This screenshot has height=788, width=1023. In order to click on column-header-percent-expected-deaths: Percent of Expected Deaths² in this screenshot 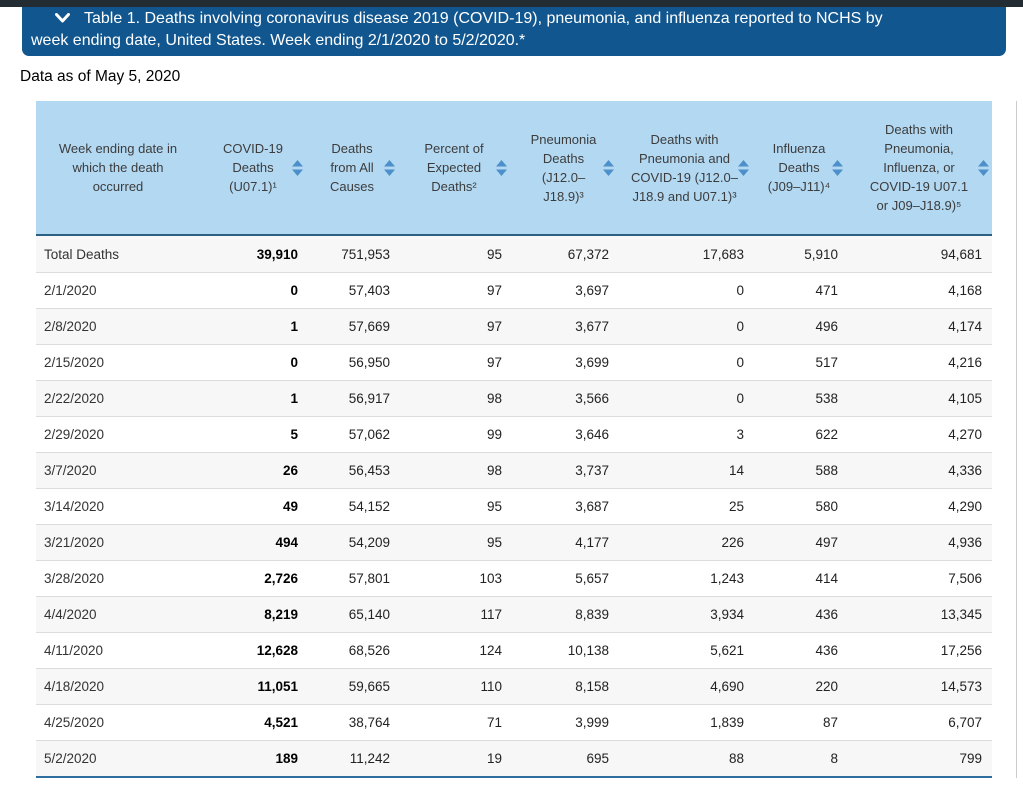, I will do `click(454, 167)`.